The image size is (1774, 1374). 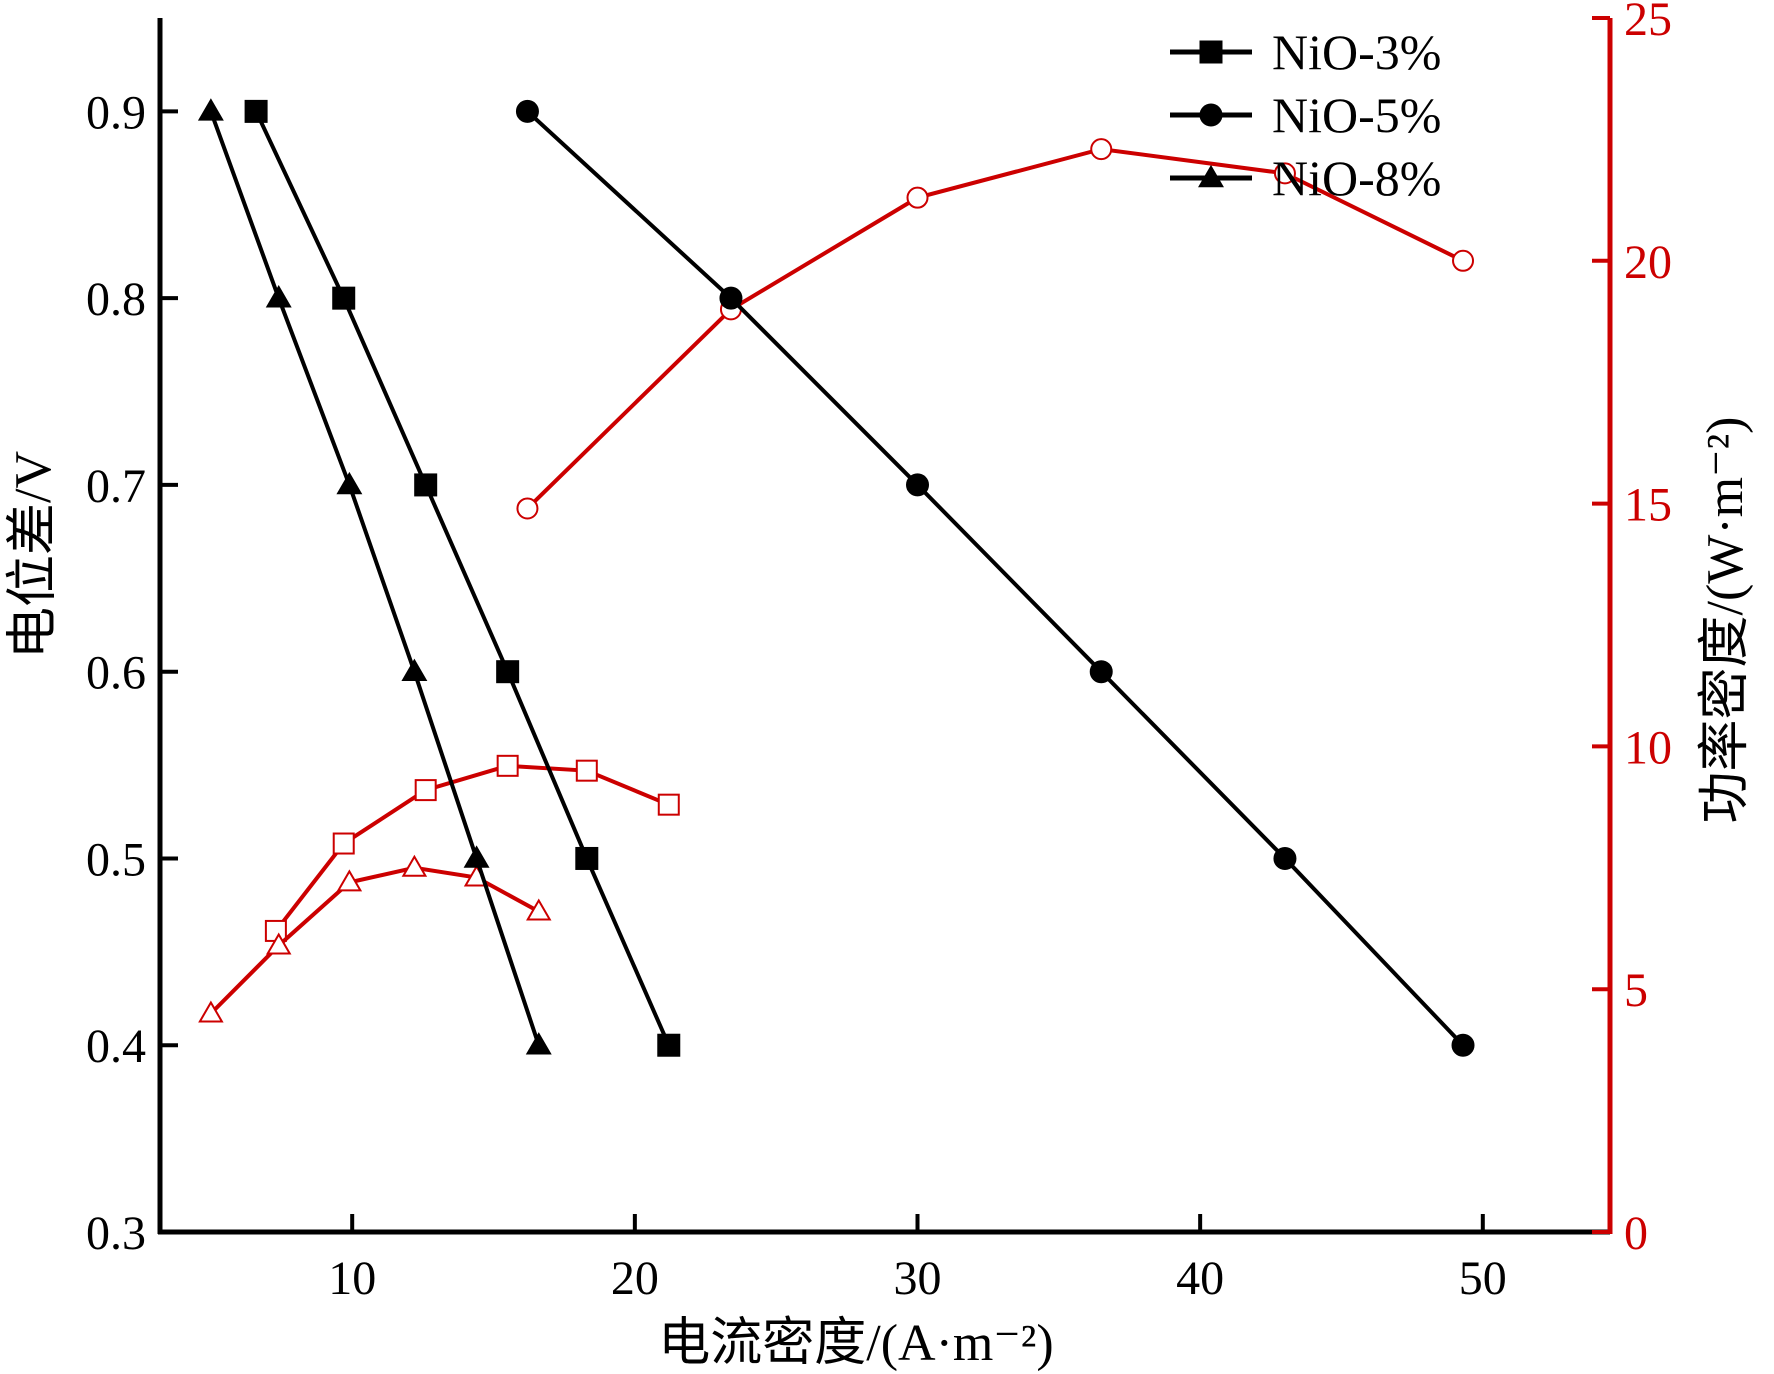 I want to click on voltage-line-triangle, so click(x=374, y=578).